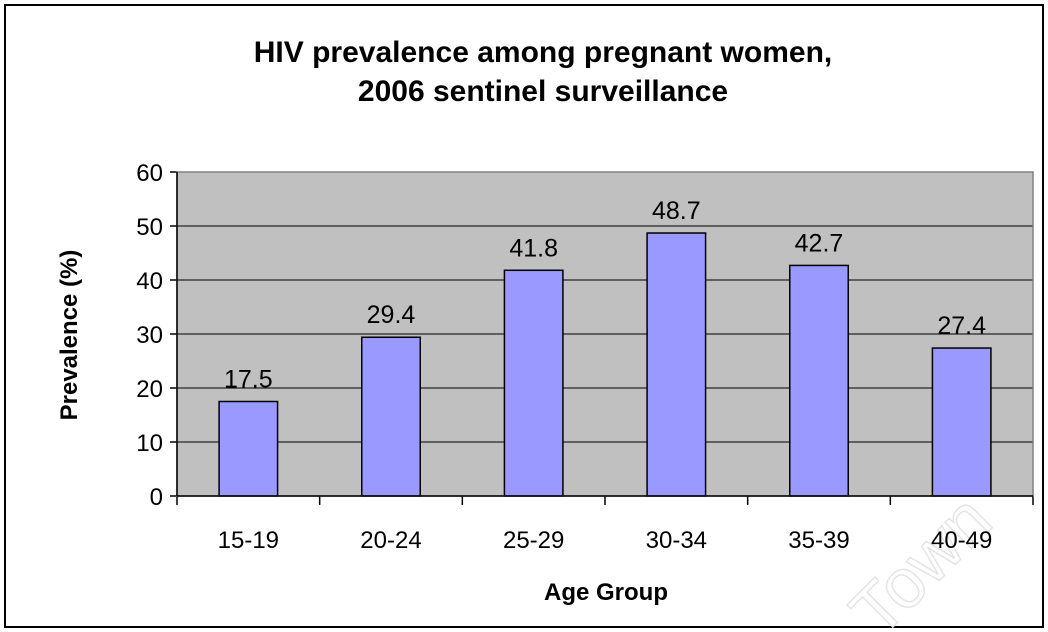 This screenshot has width=1048, height=632. Describe the element at coordinates (149, 173) in the screenshot. I see `y-tick-label-60: 60` at that location.